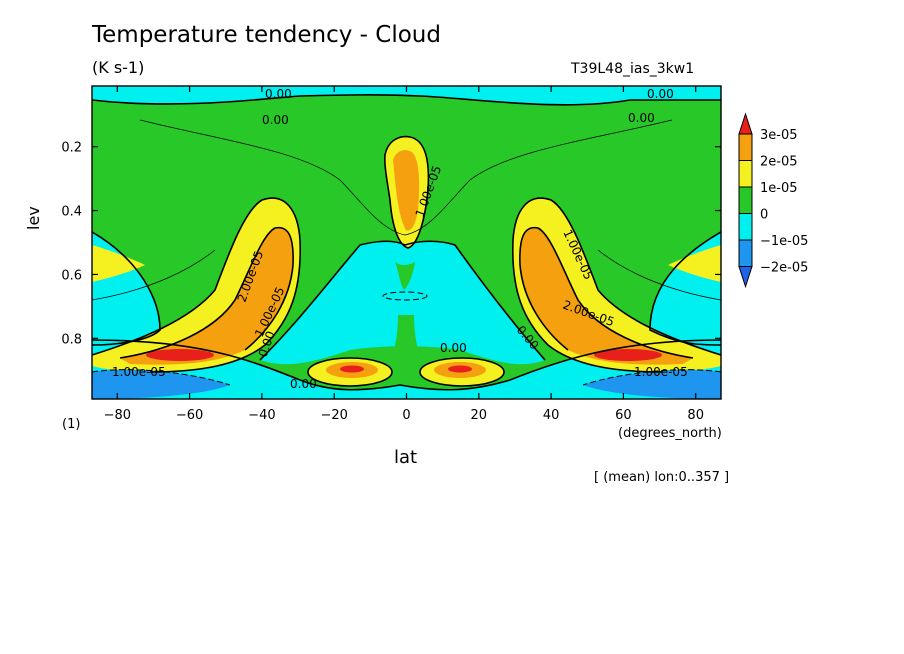  Describe the element at coordinates (333, 415) in the screenshot. I see `x-tick-label: −20` at that location.